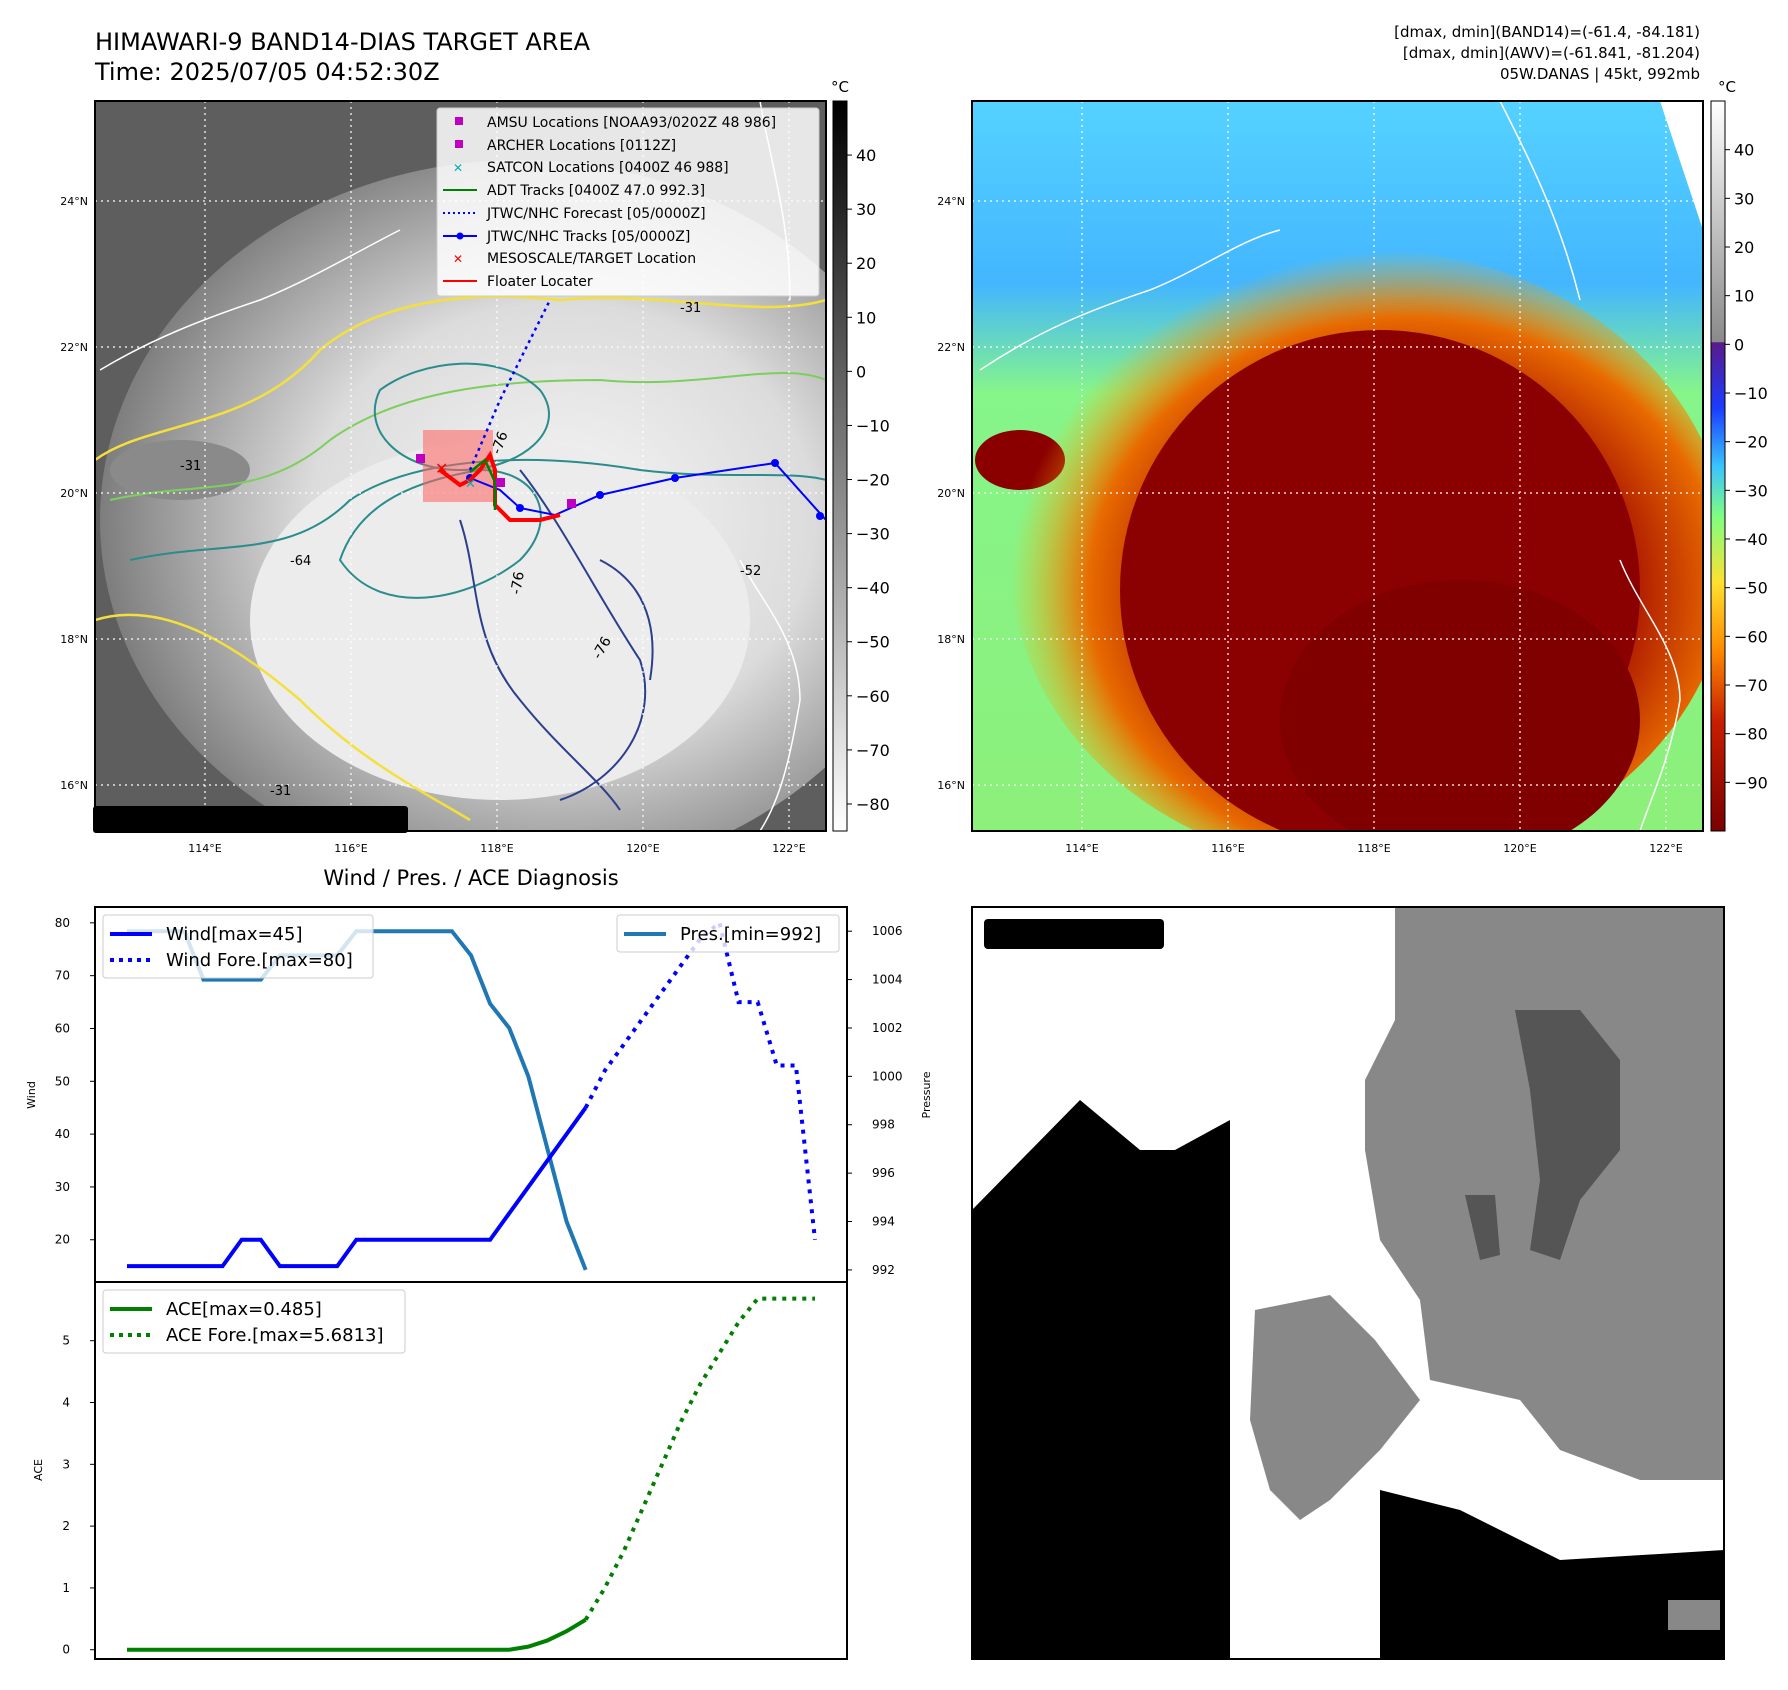  Describe the element at coordinates (860, 455) in the screenshot. I see `ir-colorbar: °C 40 30 20 10 0 −10 −20 −30 −40 −50 −60 −70 −80` at that location.